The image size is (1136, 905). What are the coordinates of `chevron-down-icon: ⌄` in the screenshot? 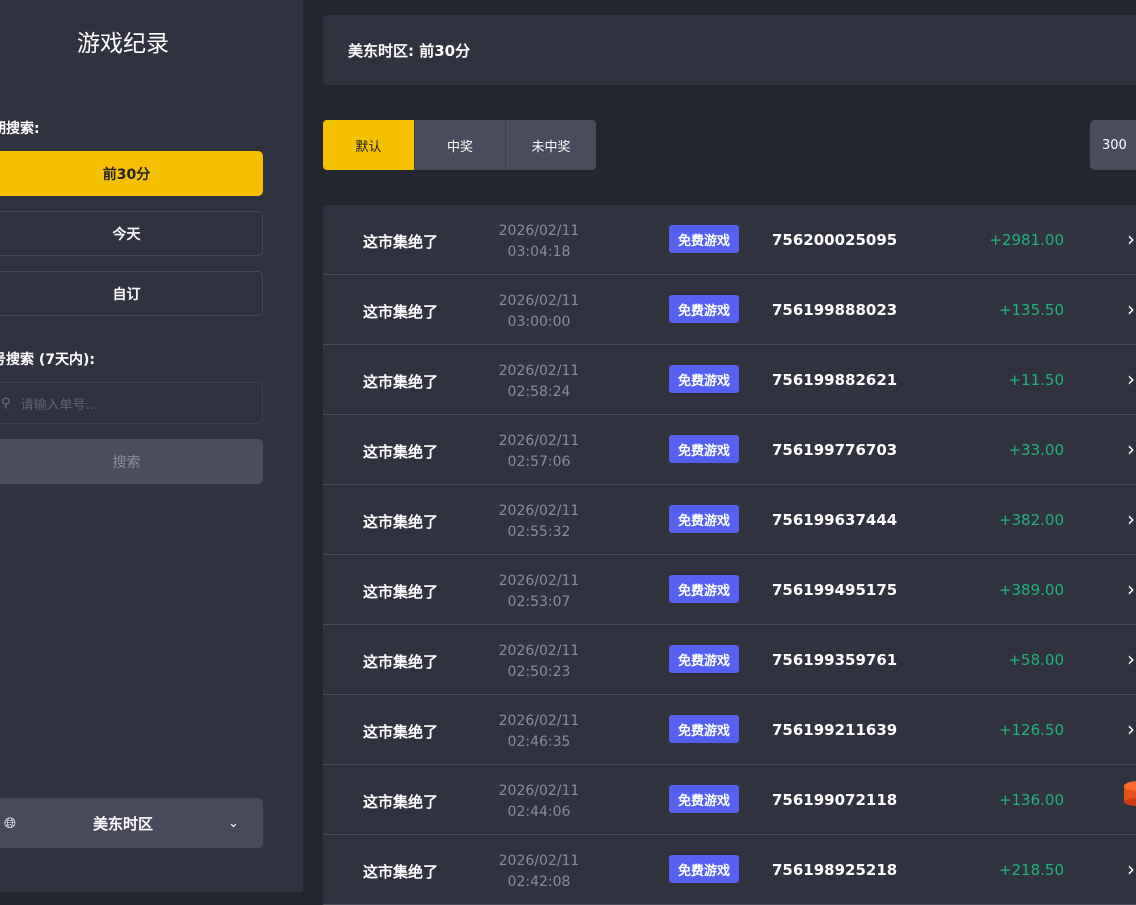 It's located at (233, 823).